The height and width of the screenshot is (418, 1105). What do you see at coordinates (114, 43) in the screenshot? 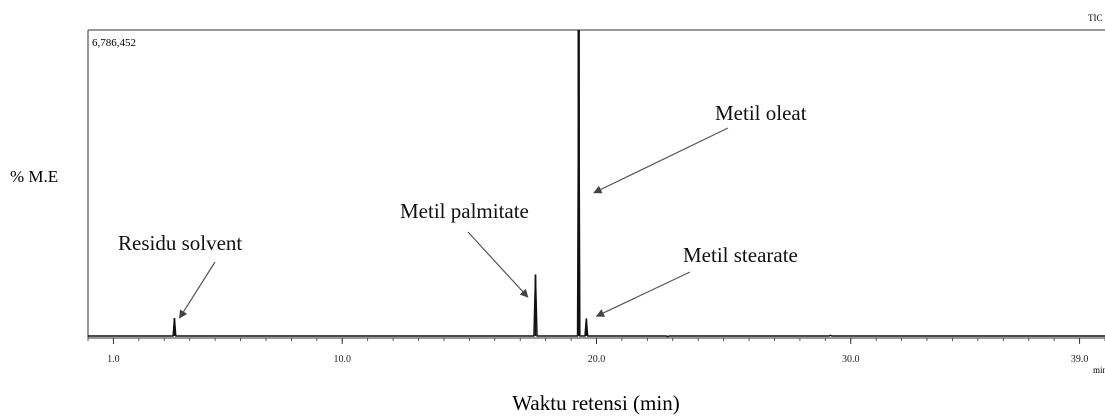
I see `max-intensity-label: 6,786,452` at bounding box center [114, 43].